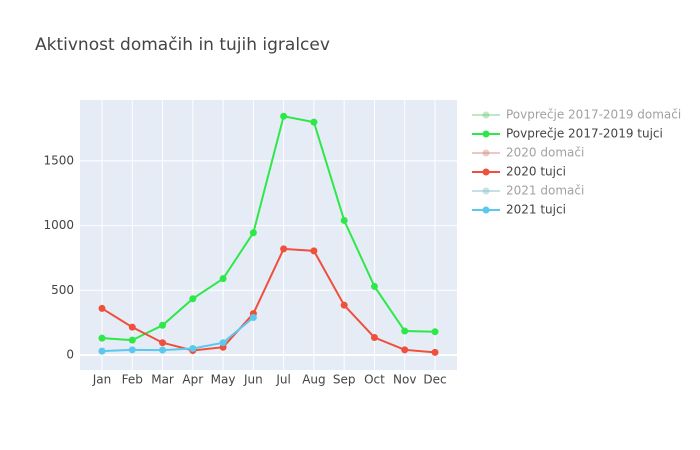 The image size is (700, 450). Describe the element at coordinates (58, 160) in the screenshot. I see `y-tick-label: 1500` at that location.